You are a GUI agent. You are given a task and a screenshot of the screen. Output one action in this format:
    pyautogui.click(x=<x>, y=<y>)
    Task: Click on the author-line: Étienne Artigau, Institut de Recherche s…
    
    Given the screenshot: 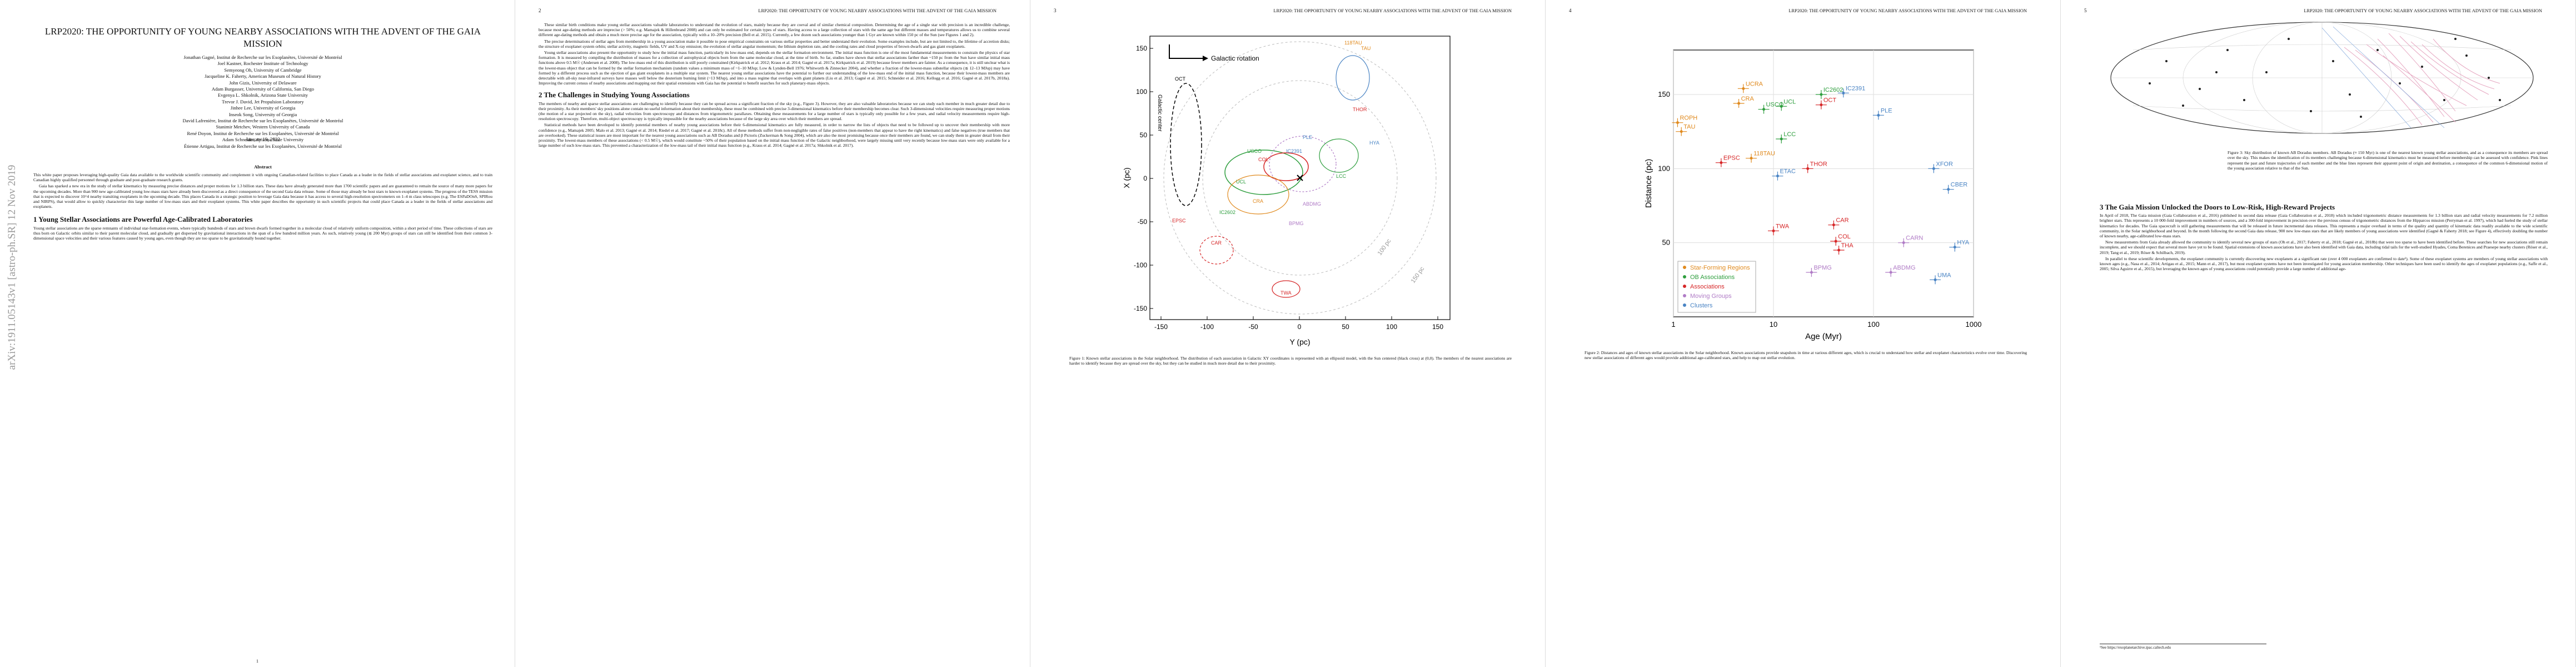 What is the action you would take?
    pyautogui.click(x=263, y=146)
    